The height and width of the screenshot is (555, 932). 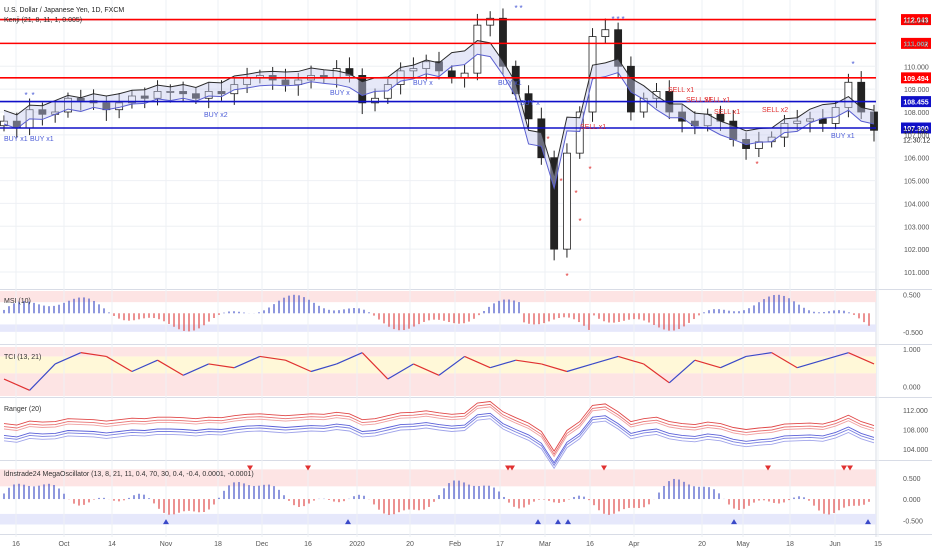 I want to click on level-label: 112.043, so click(x=916, y=21).